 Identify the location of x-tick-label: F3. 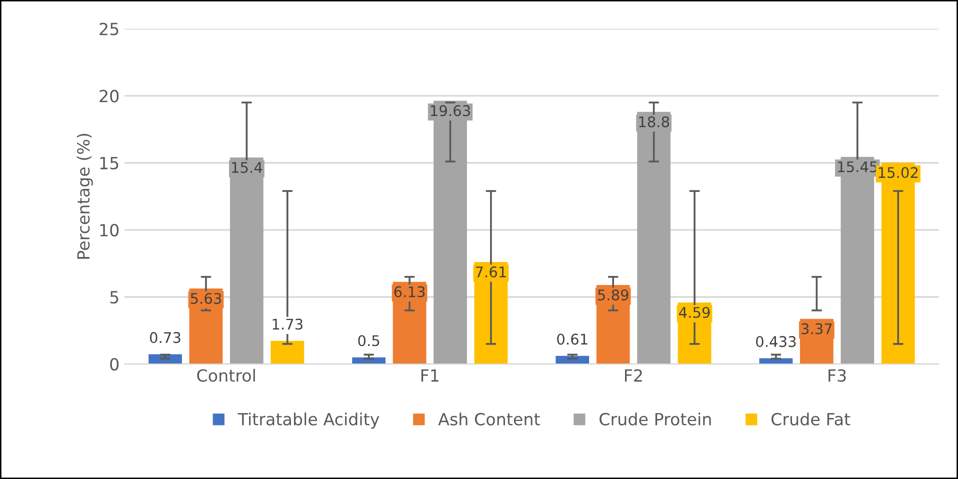
(837, 375).